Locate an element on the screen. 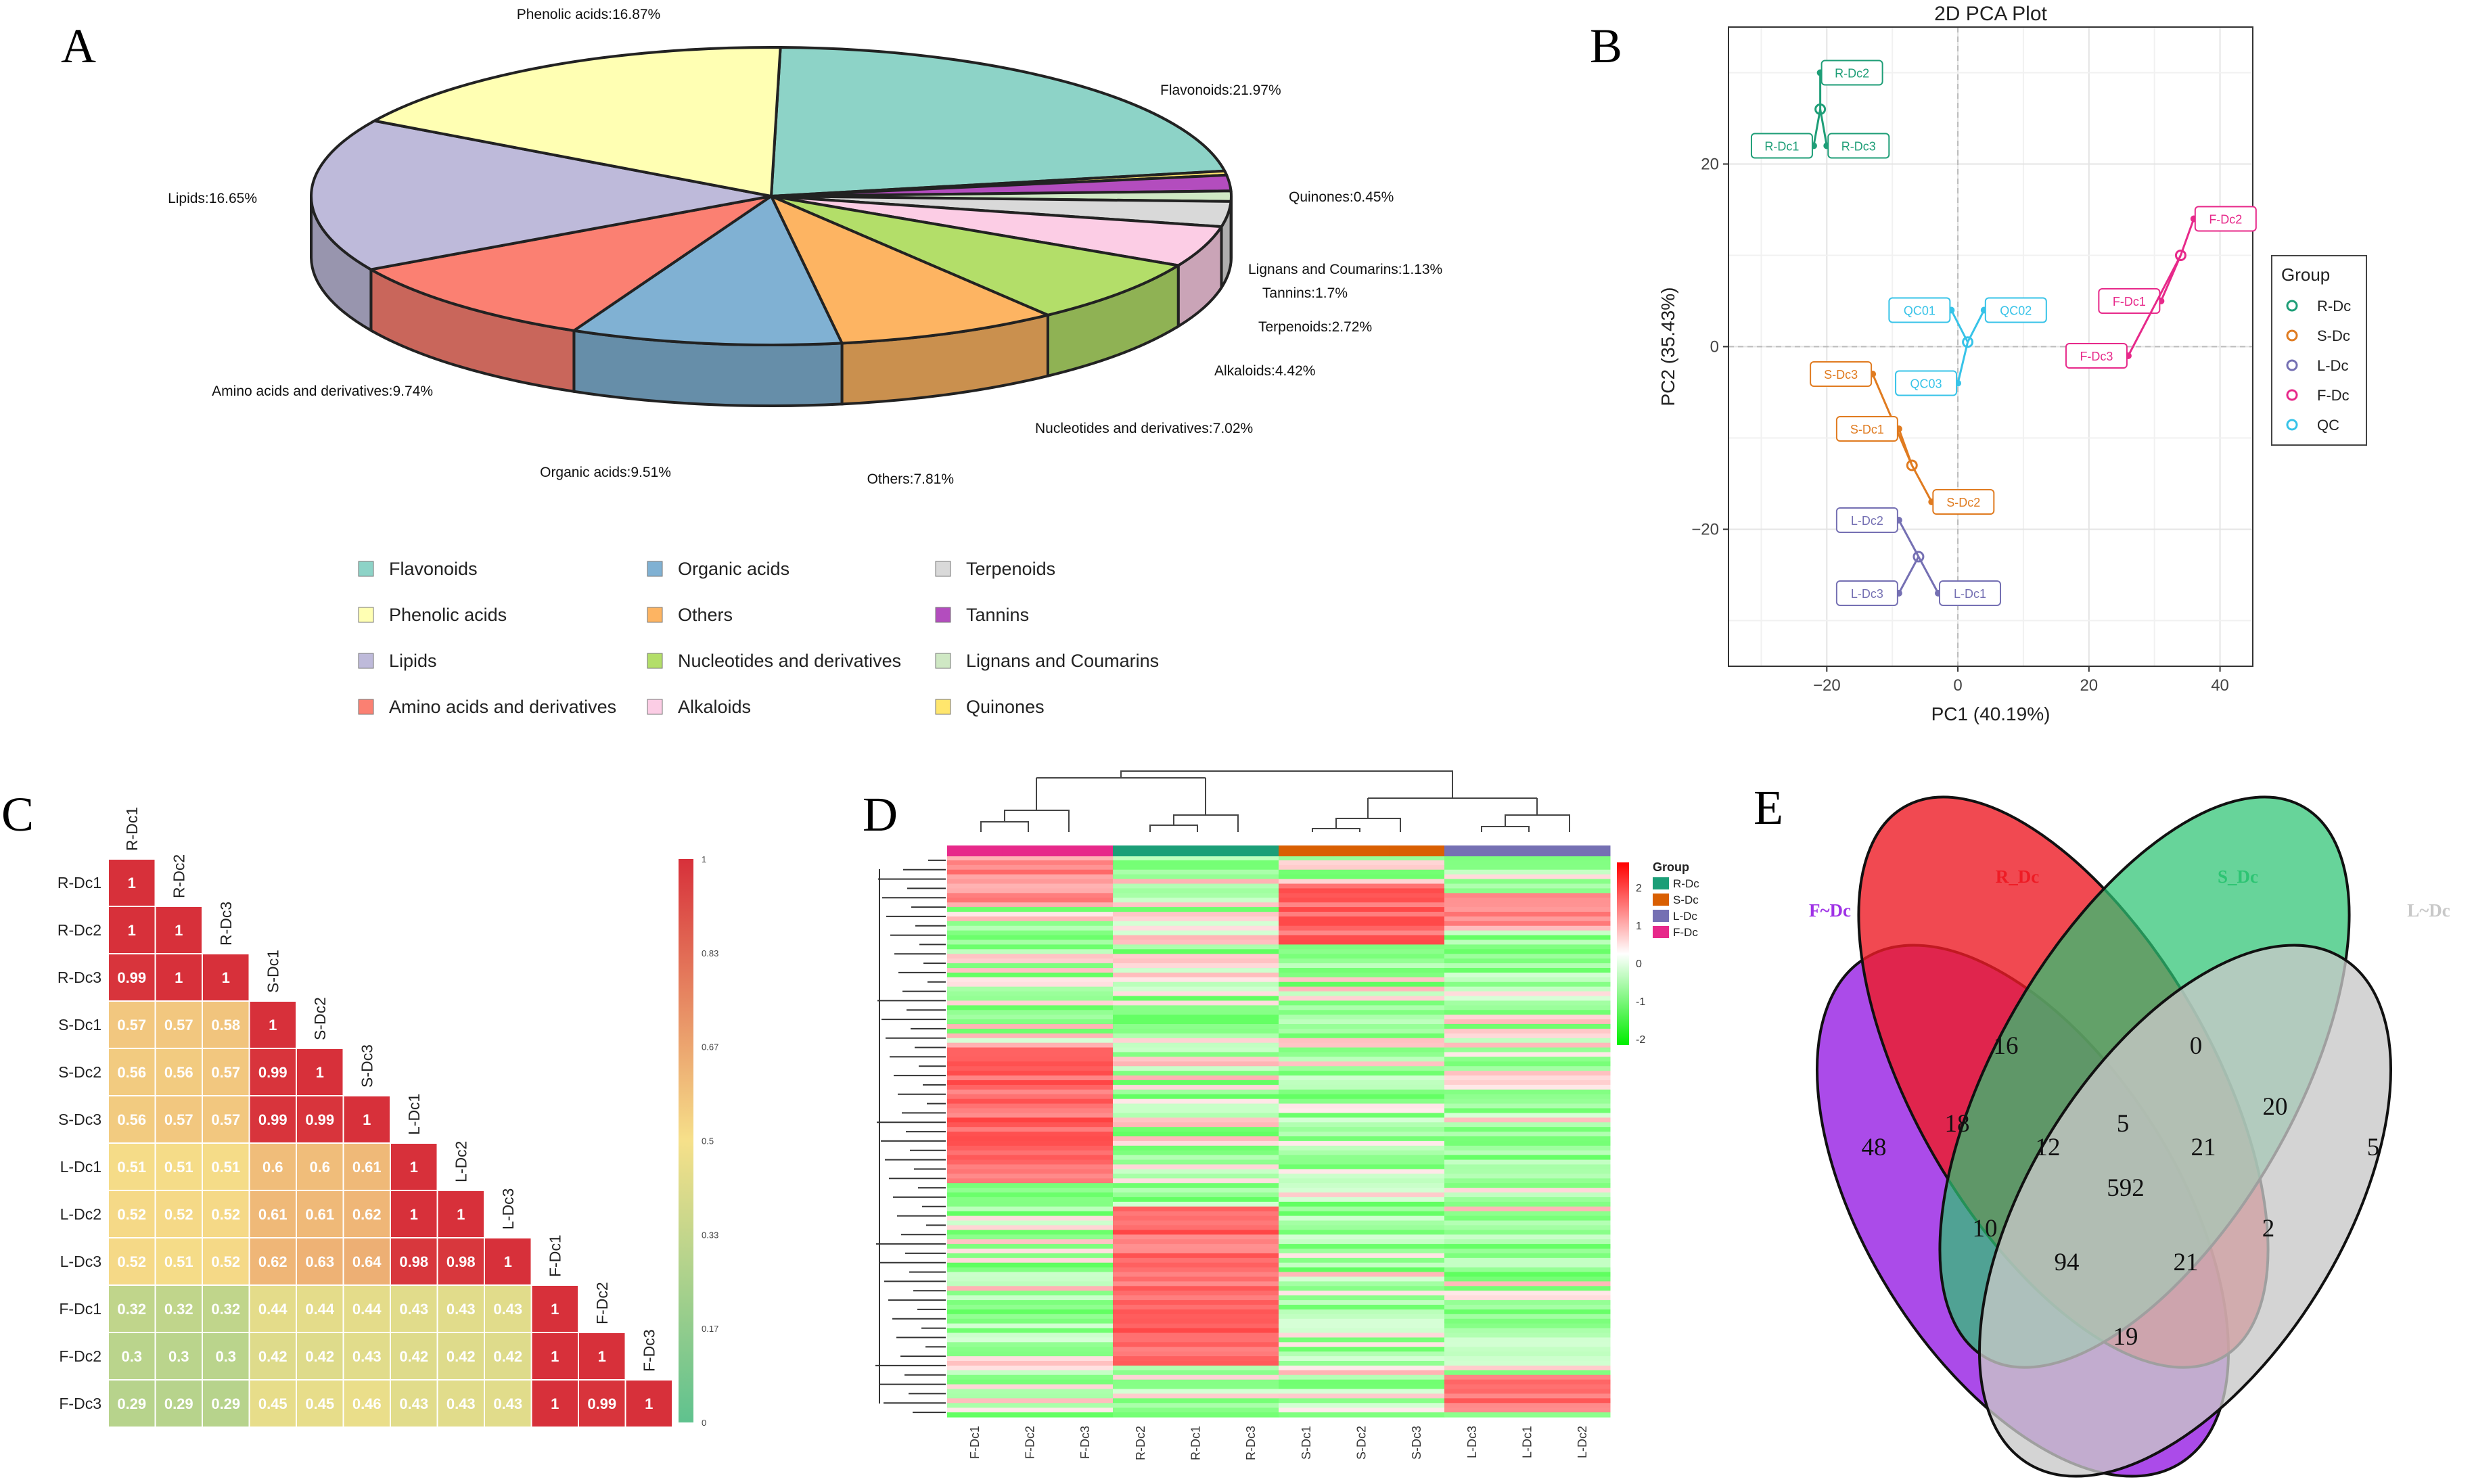  pca-label-box-L-Dc3 is located at coordinates (1866, 593).